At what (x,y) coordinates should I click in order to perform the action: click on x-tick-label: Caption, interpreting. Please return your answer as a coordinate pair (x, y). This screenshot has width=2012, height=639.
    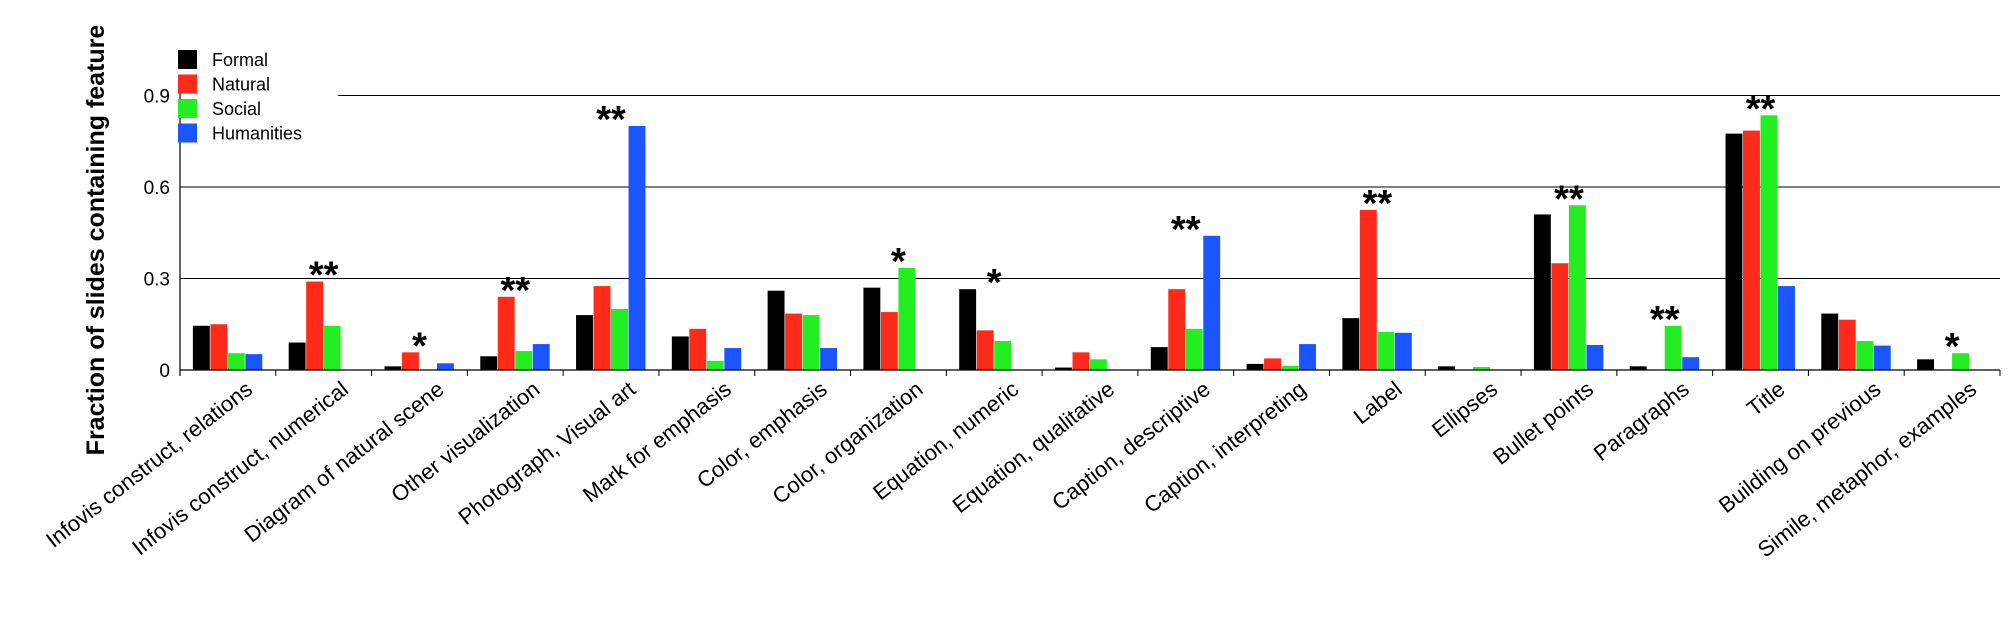
    Looking at the image, I should click on (1225, 447).